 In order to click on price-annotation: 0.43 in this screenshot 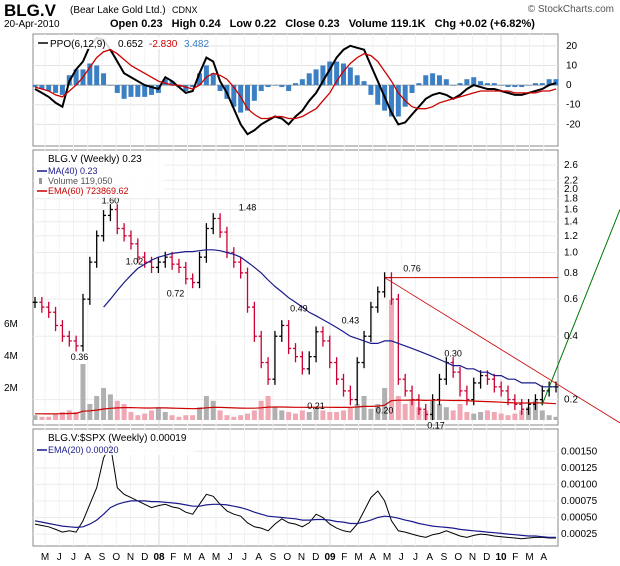, I will do `click(351, 321)`.